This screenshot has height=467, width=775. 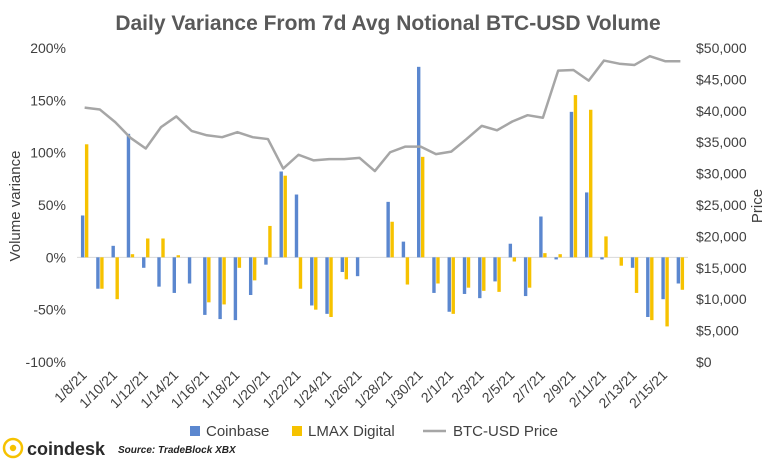 I want to click on left-tick-label: 100%, so click(x=48, y=153).